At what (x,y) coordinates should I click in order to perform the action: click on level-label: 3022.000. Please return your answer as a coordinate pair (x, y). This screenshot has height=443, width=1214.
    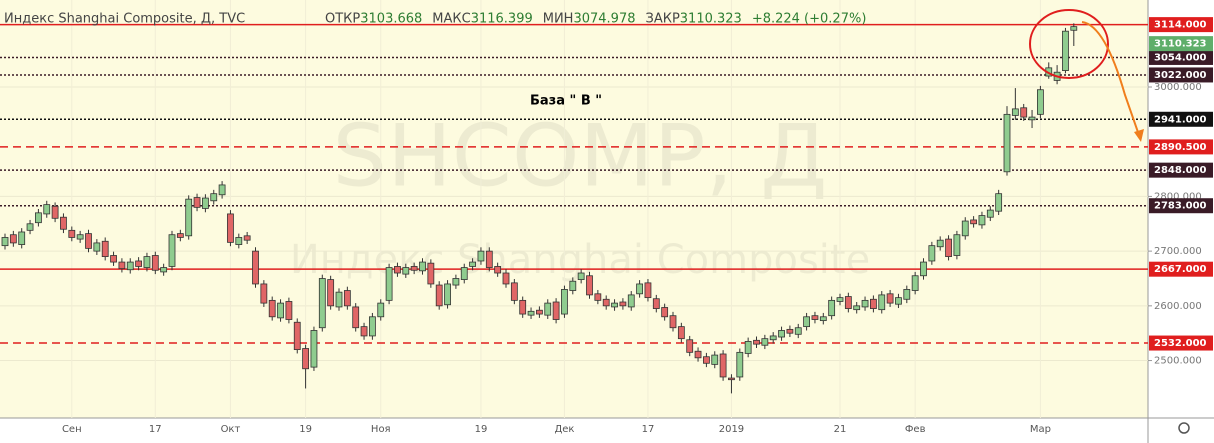
    Looking at the image, I should click on (1180, 75).